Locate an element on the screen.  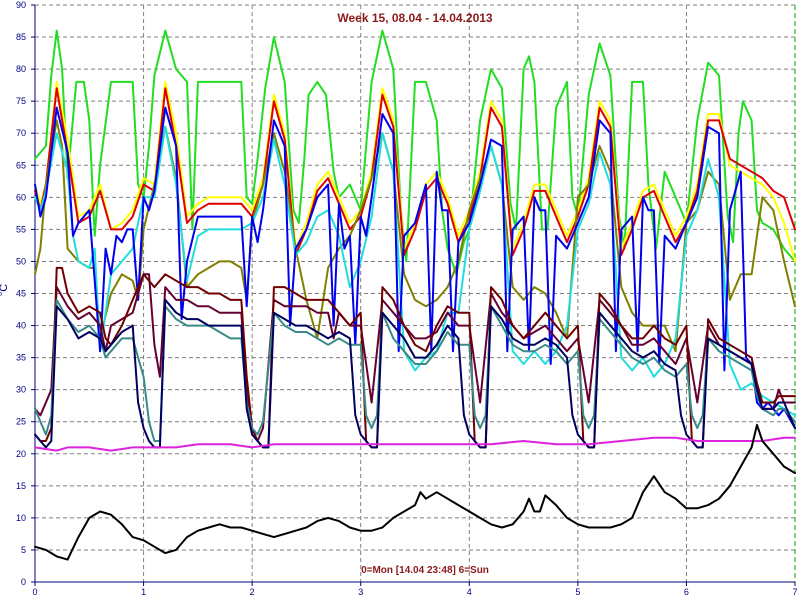
y-tick-label: 0 is located at coordinates (23, 582).